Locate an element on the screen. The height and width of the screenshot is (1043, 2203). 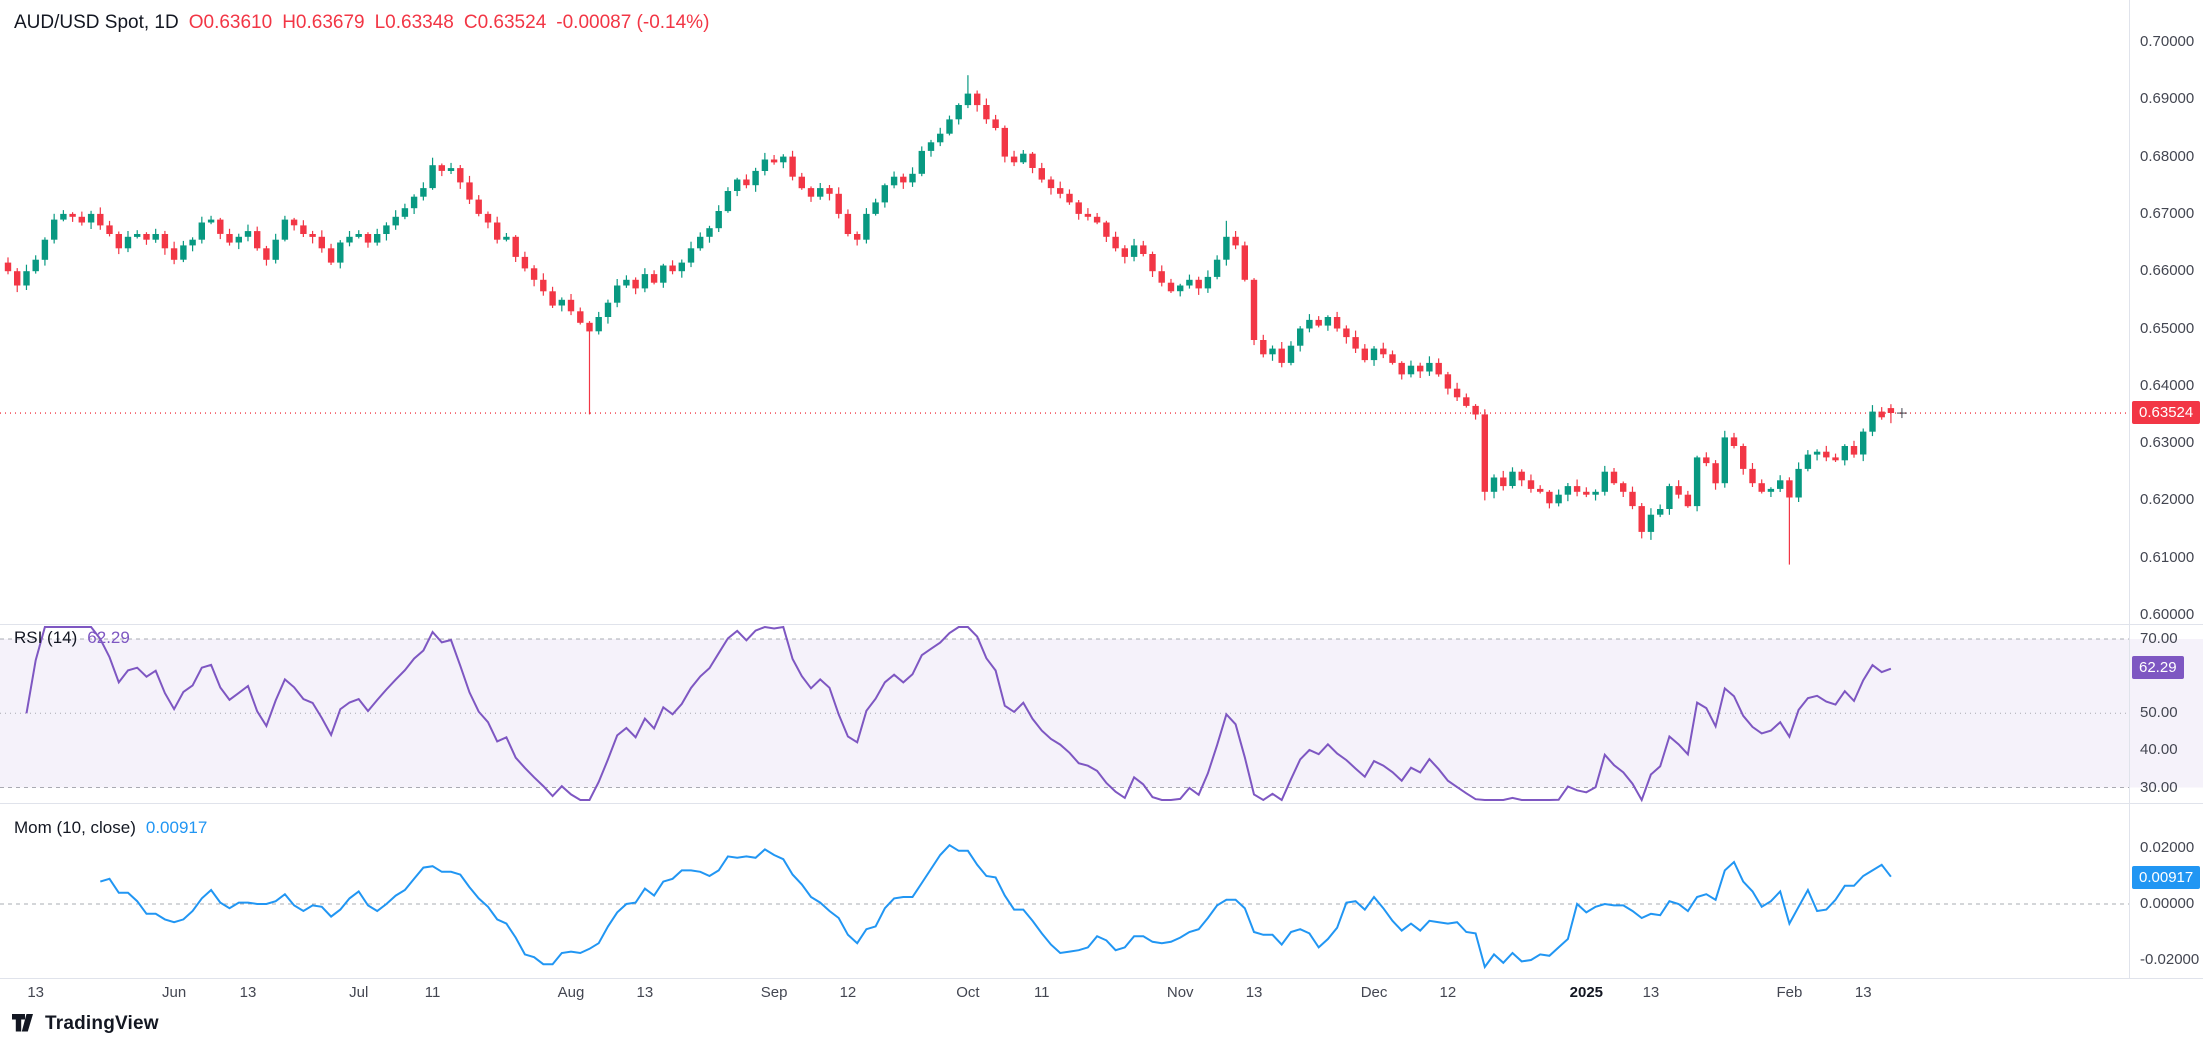
rsi-value: 62.29 is located at coordinates (108, 637).